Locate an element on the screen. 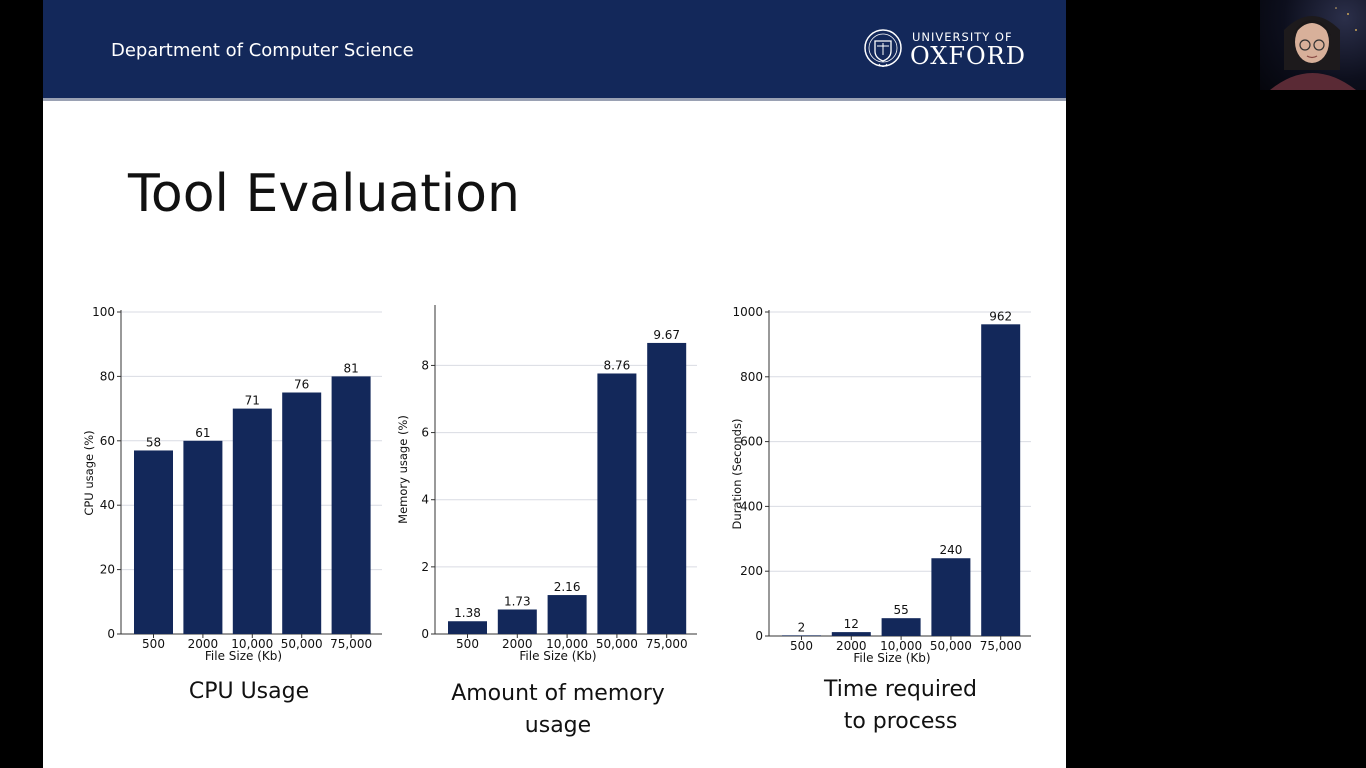 This screenshot has width=1366, height=768. bar-value-label: 12 is located at coordinates (851, 624).